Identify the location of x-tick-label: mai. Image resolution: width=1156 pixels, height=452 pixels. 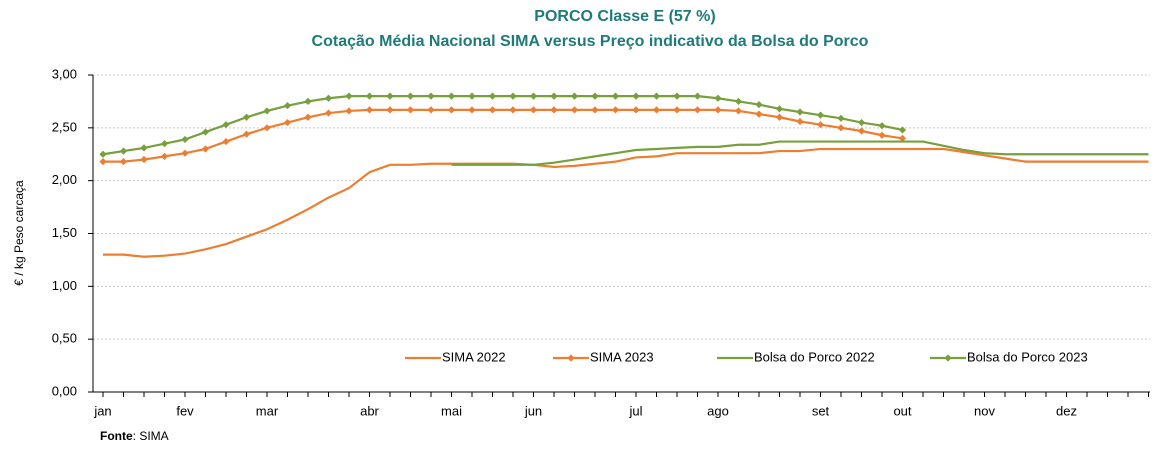
(451, 410).